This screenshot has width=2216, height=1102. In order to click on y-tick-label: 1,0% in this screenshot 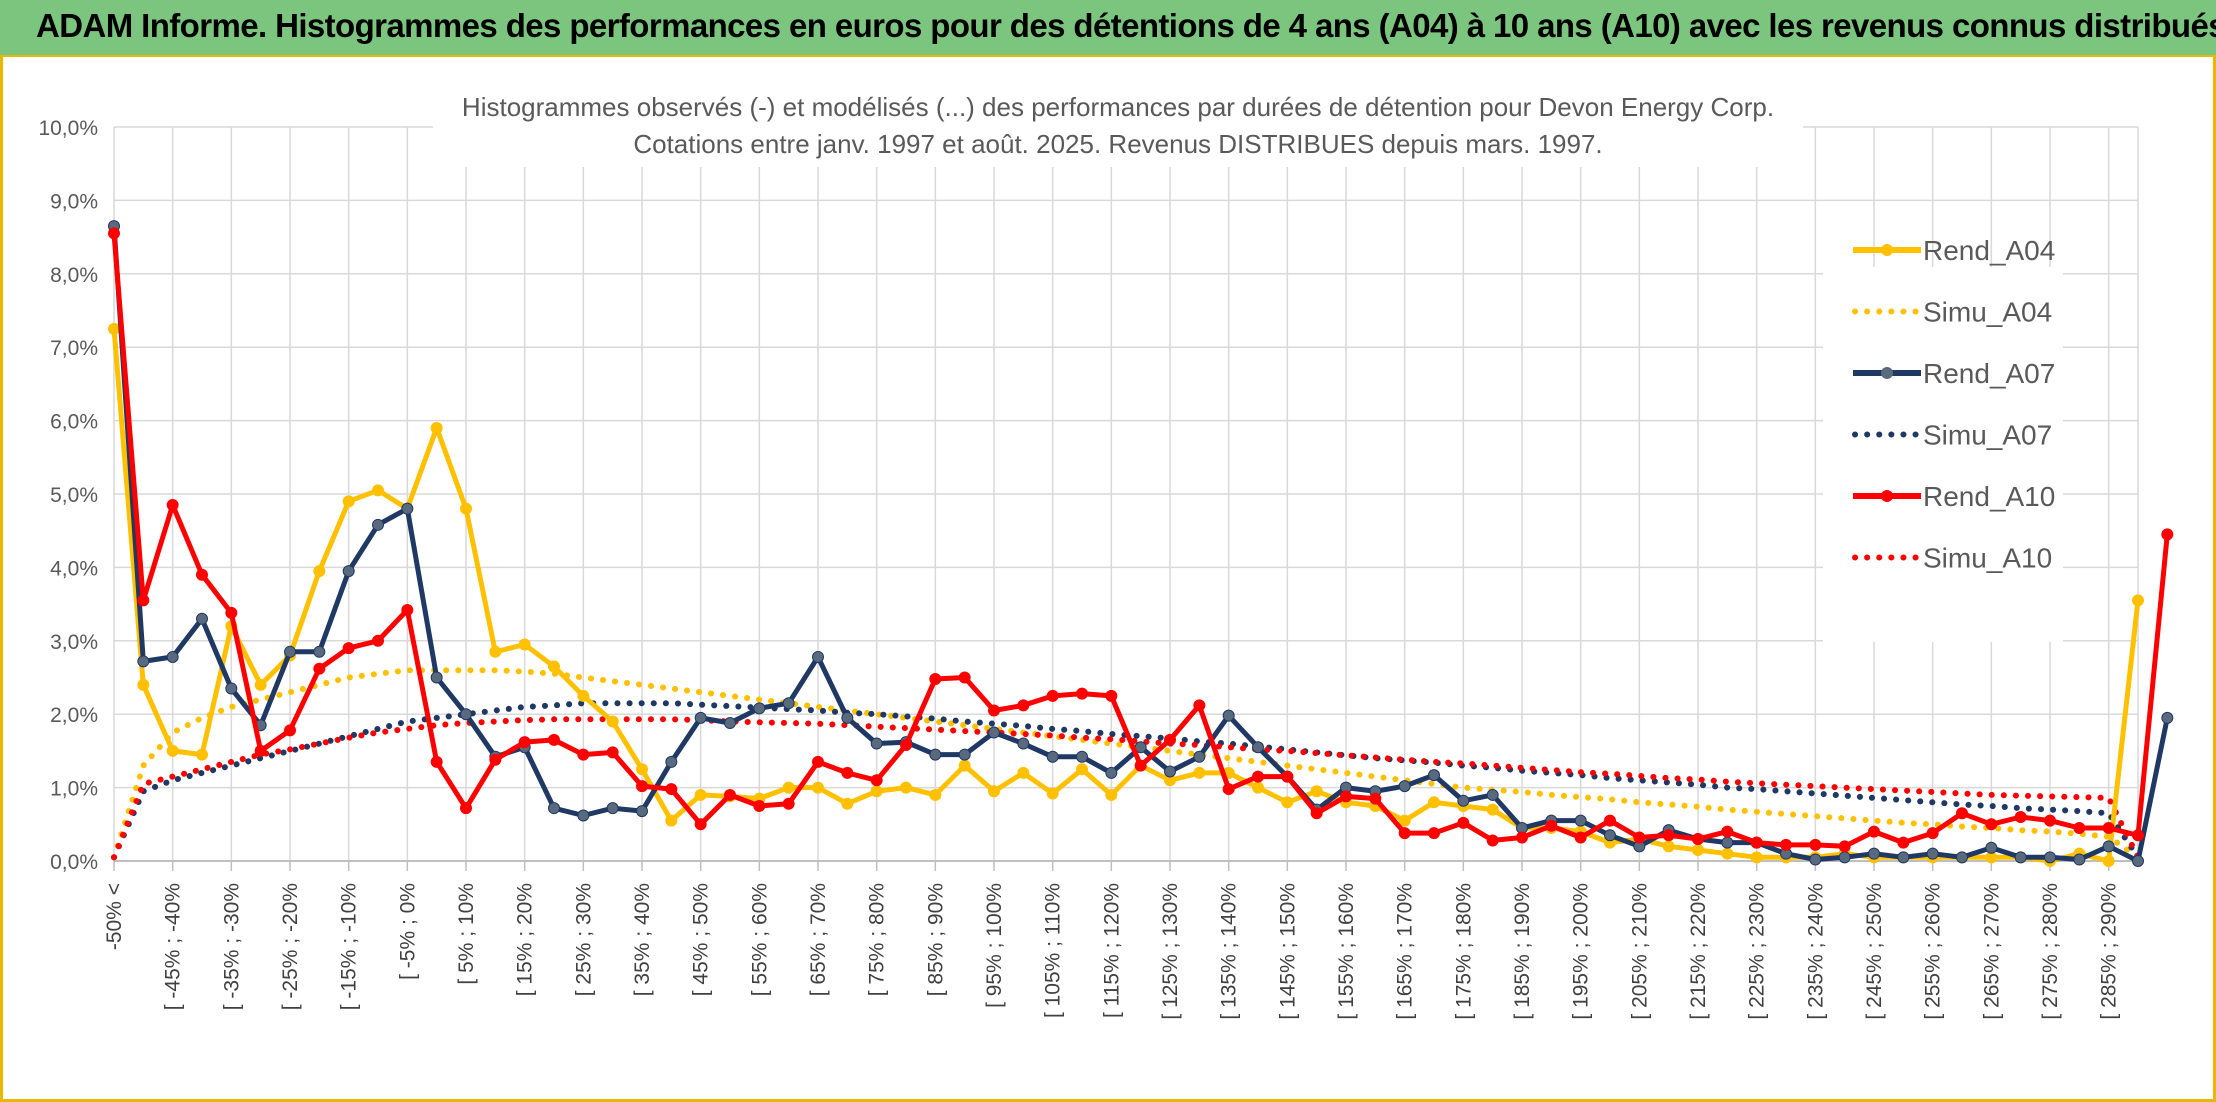, I will do `click(74, 789)`.